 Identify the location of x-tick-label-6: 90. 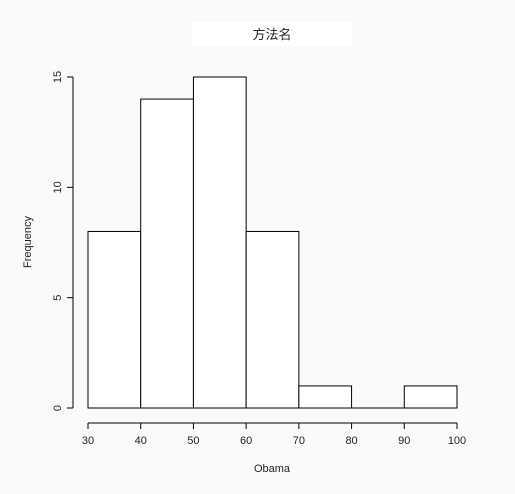
(404, 441).